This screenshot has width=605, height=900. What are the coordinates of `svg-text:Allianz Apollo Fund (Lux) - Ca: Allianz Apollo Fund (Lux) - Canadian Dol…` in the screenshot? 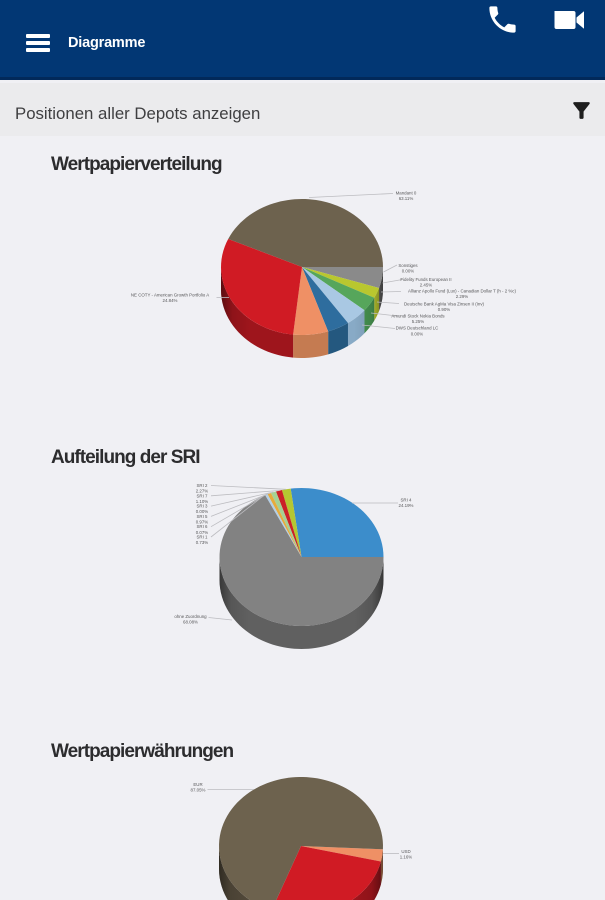 It's located at (462, 291).